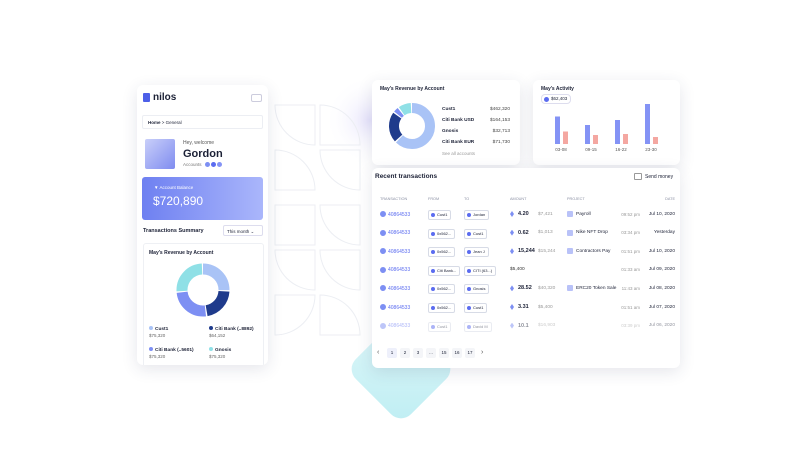 The width and height of the screenshot is (800, 450). Describe the element at coordinates (630, 251) in the screenshot. I see `time: 01:51 pm` at that location.